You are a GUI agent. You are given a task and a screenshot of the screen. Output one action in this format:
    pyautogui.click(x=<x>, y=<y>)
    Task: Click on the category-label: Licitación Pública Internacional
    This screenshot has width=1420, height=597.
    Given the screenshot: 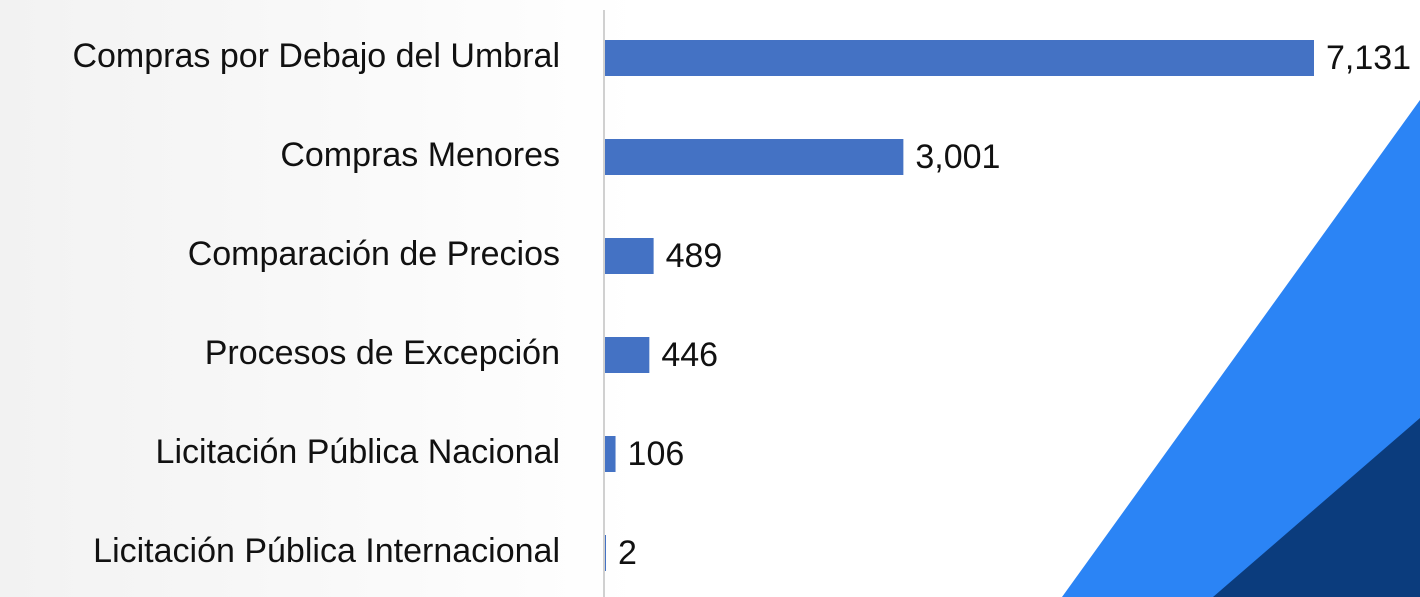 What is the action you would take?
    pyautogui.click(x=326, y=551)
    